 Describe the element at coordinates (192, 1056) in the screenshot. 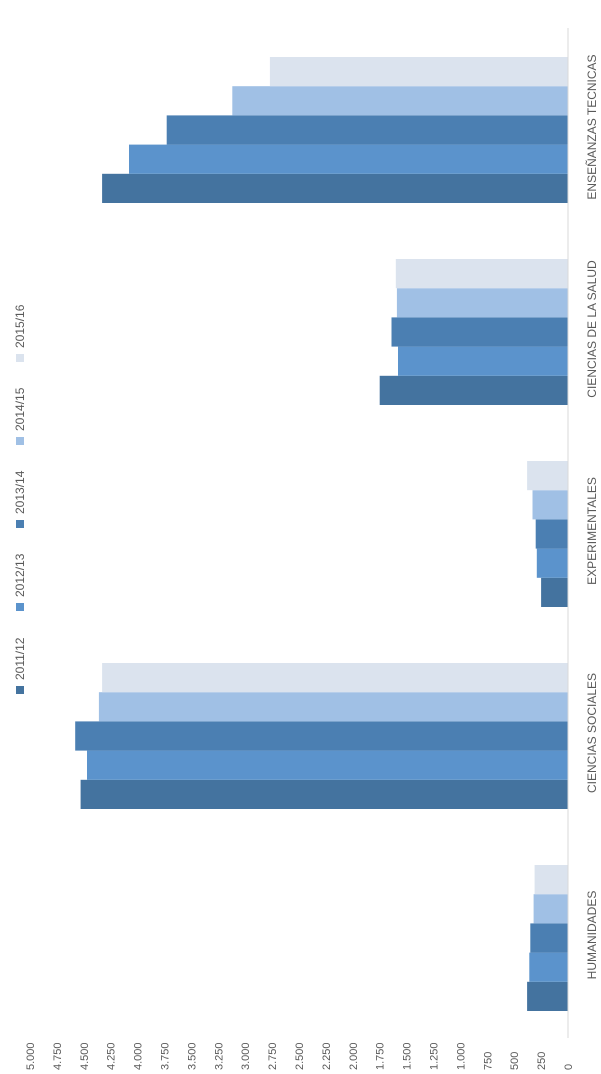

I see `value-tick-label: 3.500` at that location.